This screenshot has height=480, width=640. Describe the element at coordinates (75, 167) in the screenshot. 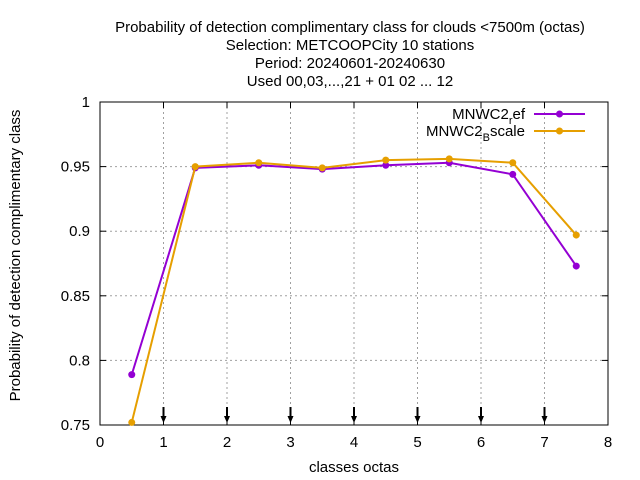

I see `y-tick-label: 0.95` at that location.